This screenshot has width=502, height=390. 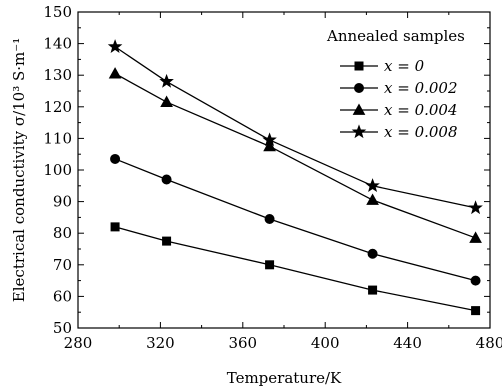 What do you see at coordinates (57, 107) in the screenshot?
I see `y-tick-label: 120` at bounding box center [57, 107].